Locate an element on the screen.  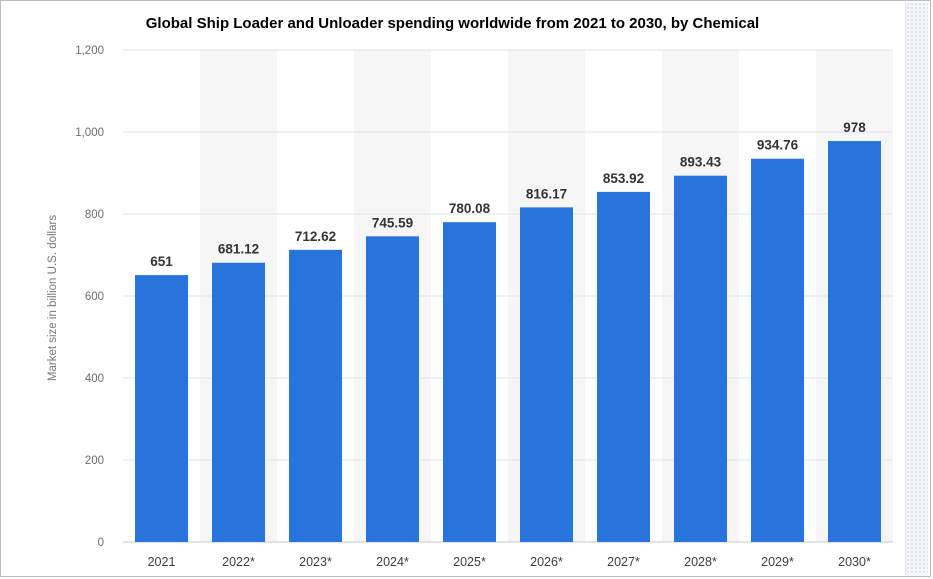
data-label: 712.62 is located at coordinates (315, 236).